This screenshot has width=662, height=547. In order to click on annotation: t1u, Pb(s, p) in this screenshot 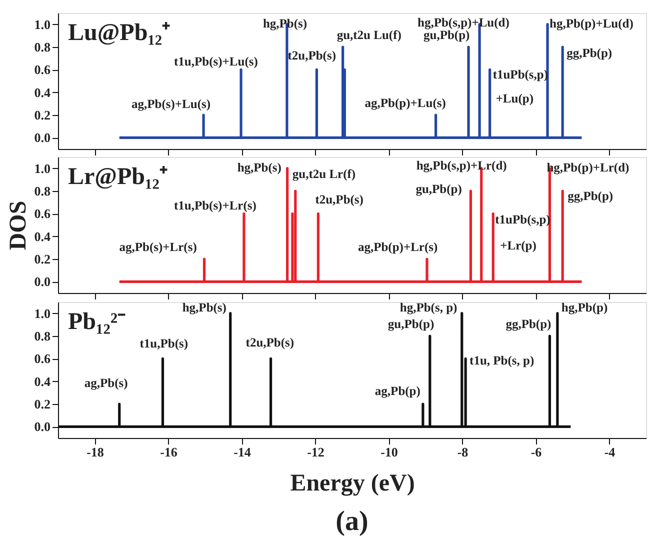, I will do `click(502, 361)`.